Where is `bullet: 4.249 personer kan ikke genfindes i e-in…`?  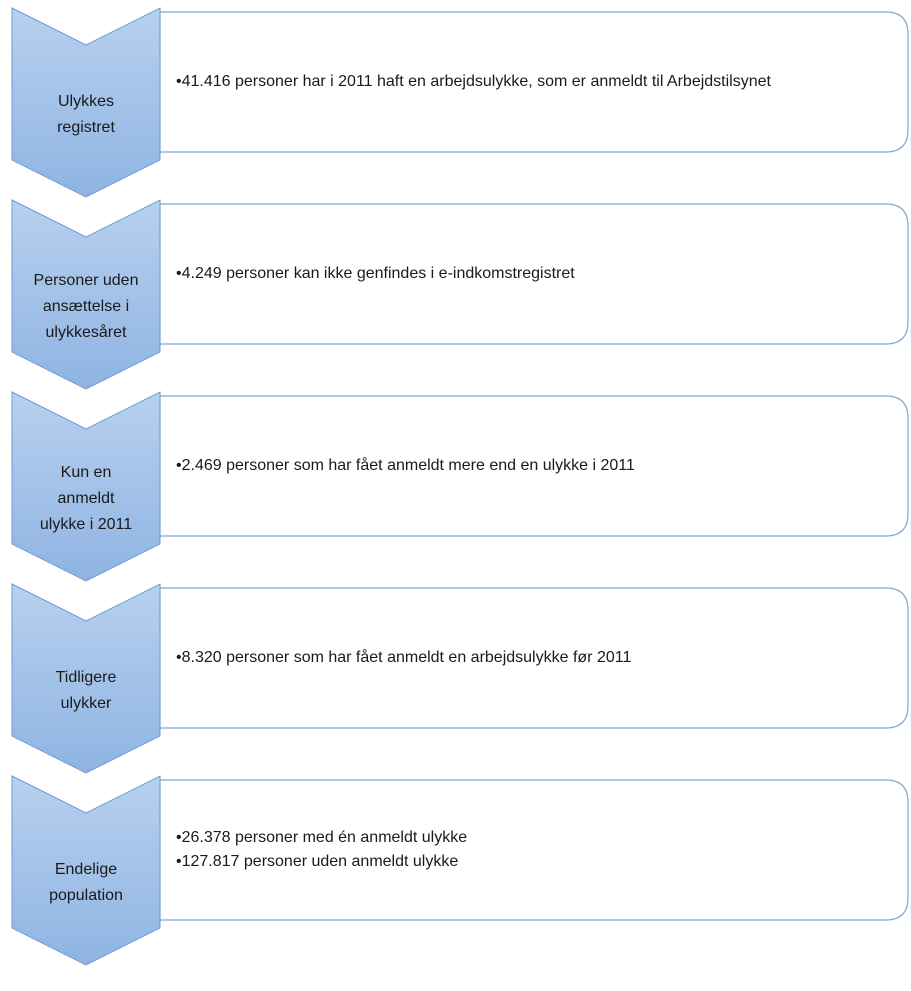
bullet: 4.249 personer kan ikke genfindes i e-in… is located at coordinates (537, 274).